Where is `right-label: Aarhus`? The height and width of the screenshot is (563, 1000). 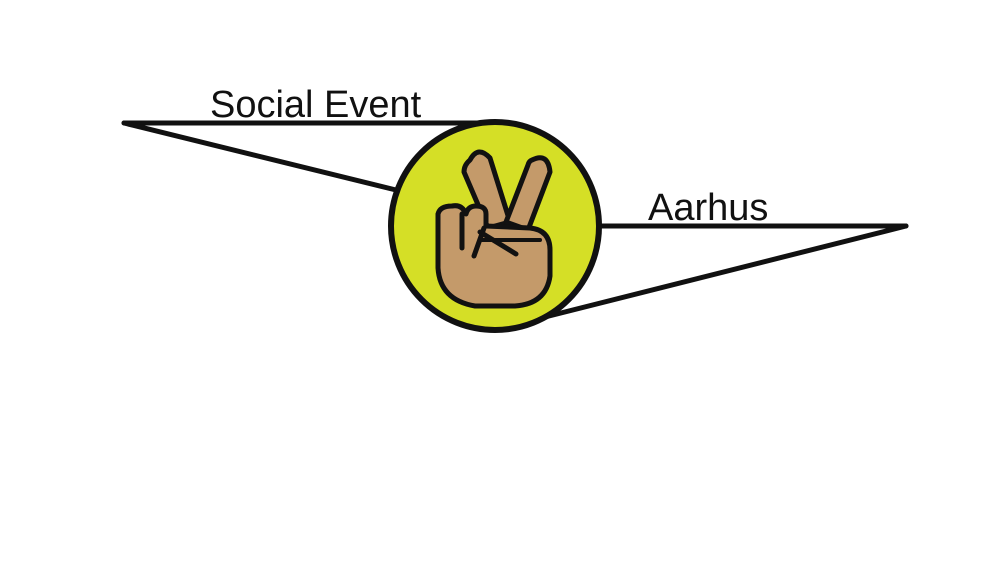
right-label: Aarhus is located at coordinates (708, 208).